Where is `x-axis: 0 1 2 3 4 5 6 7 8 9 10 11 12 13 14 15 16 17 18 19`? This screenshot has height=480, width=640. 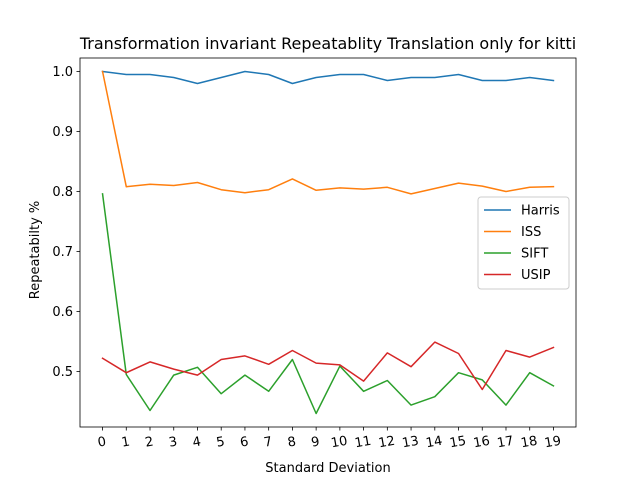 x-axis: 0 1 2 3 4 5 6 7 8 9 10 11 12 13 14 15 16 17 18 19 is located at coordinates (329, 439).